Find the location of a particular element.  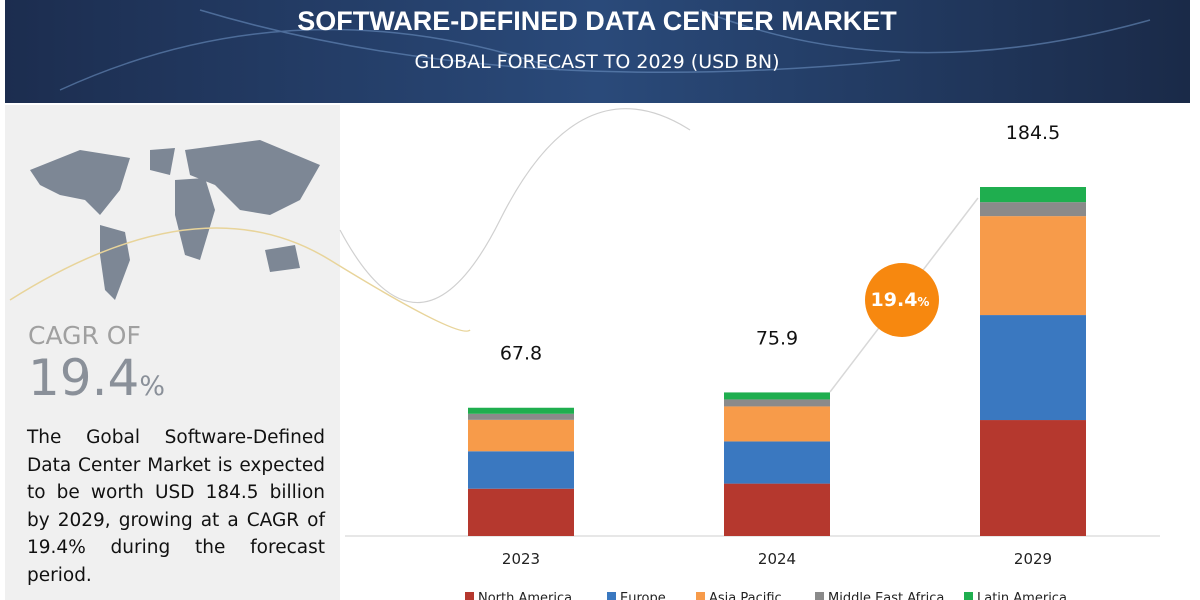

title: SOFTWARE-DEFINED DATA CENTER MARKET is located at coordinates (597, 21).